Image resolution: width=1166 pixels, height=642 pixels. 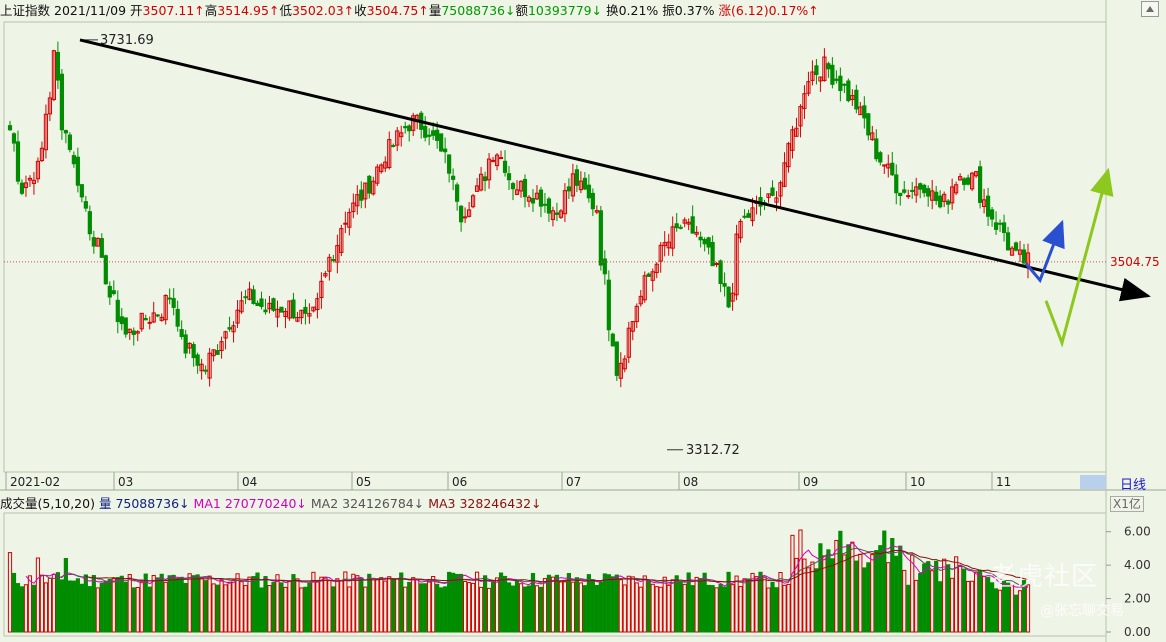 I want to click on x-tick-label: 2021-02, so click(x=35, y=482).